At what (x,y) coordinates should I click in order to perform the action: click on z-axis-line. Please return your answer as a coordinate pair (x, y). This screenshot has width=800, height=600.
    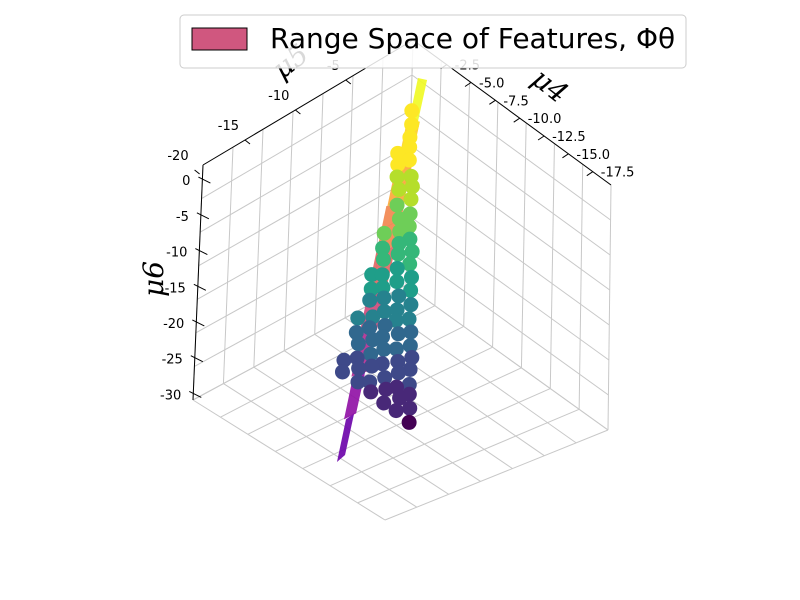
    Looking at the image, I should click on (198, 282).